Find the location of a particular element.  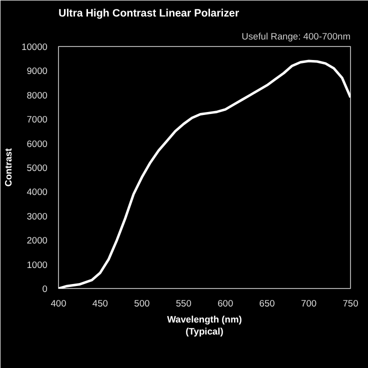

y-tick-label: 8000 is located at coordinates (37, 95).